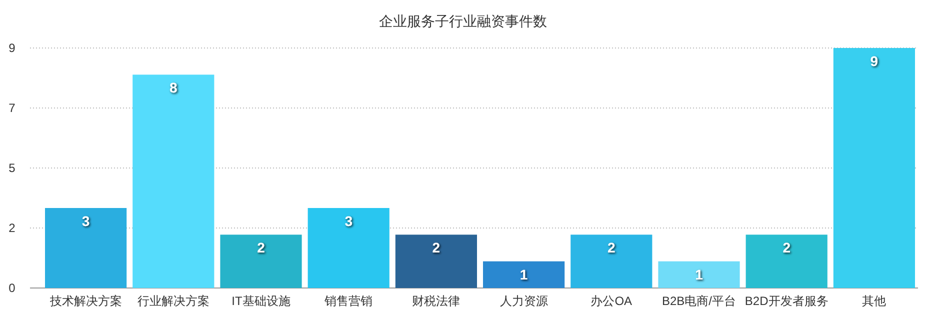  Describe the element at coordinates (12, 48) in the screenshot. I see `y-tick-label: 9` at that location.